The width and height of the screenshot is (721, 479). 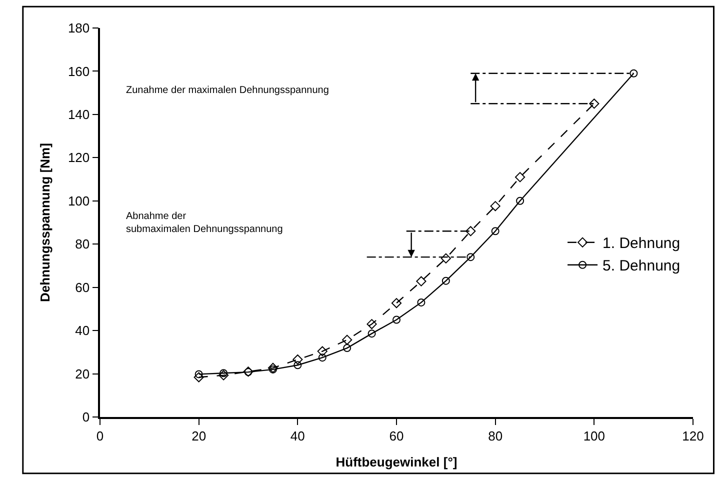 I want to click on y-tick-label: 140, so click(x=79, y=114).